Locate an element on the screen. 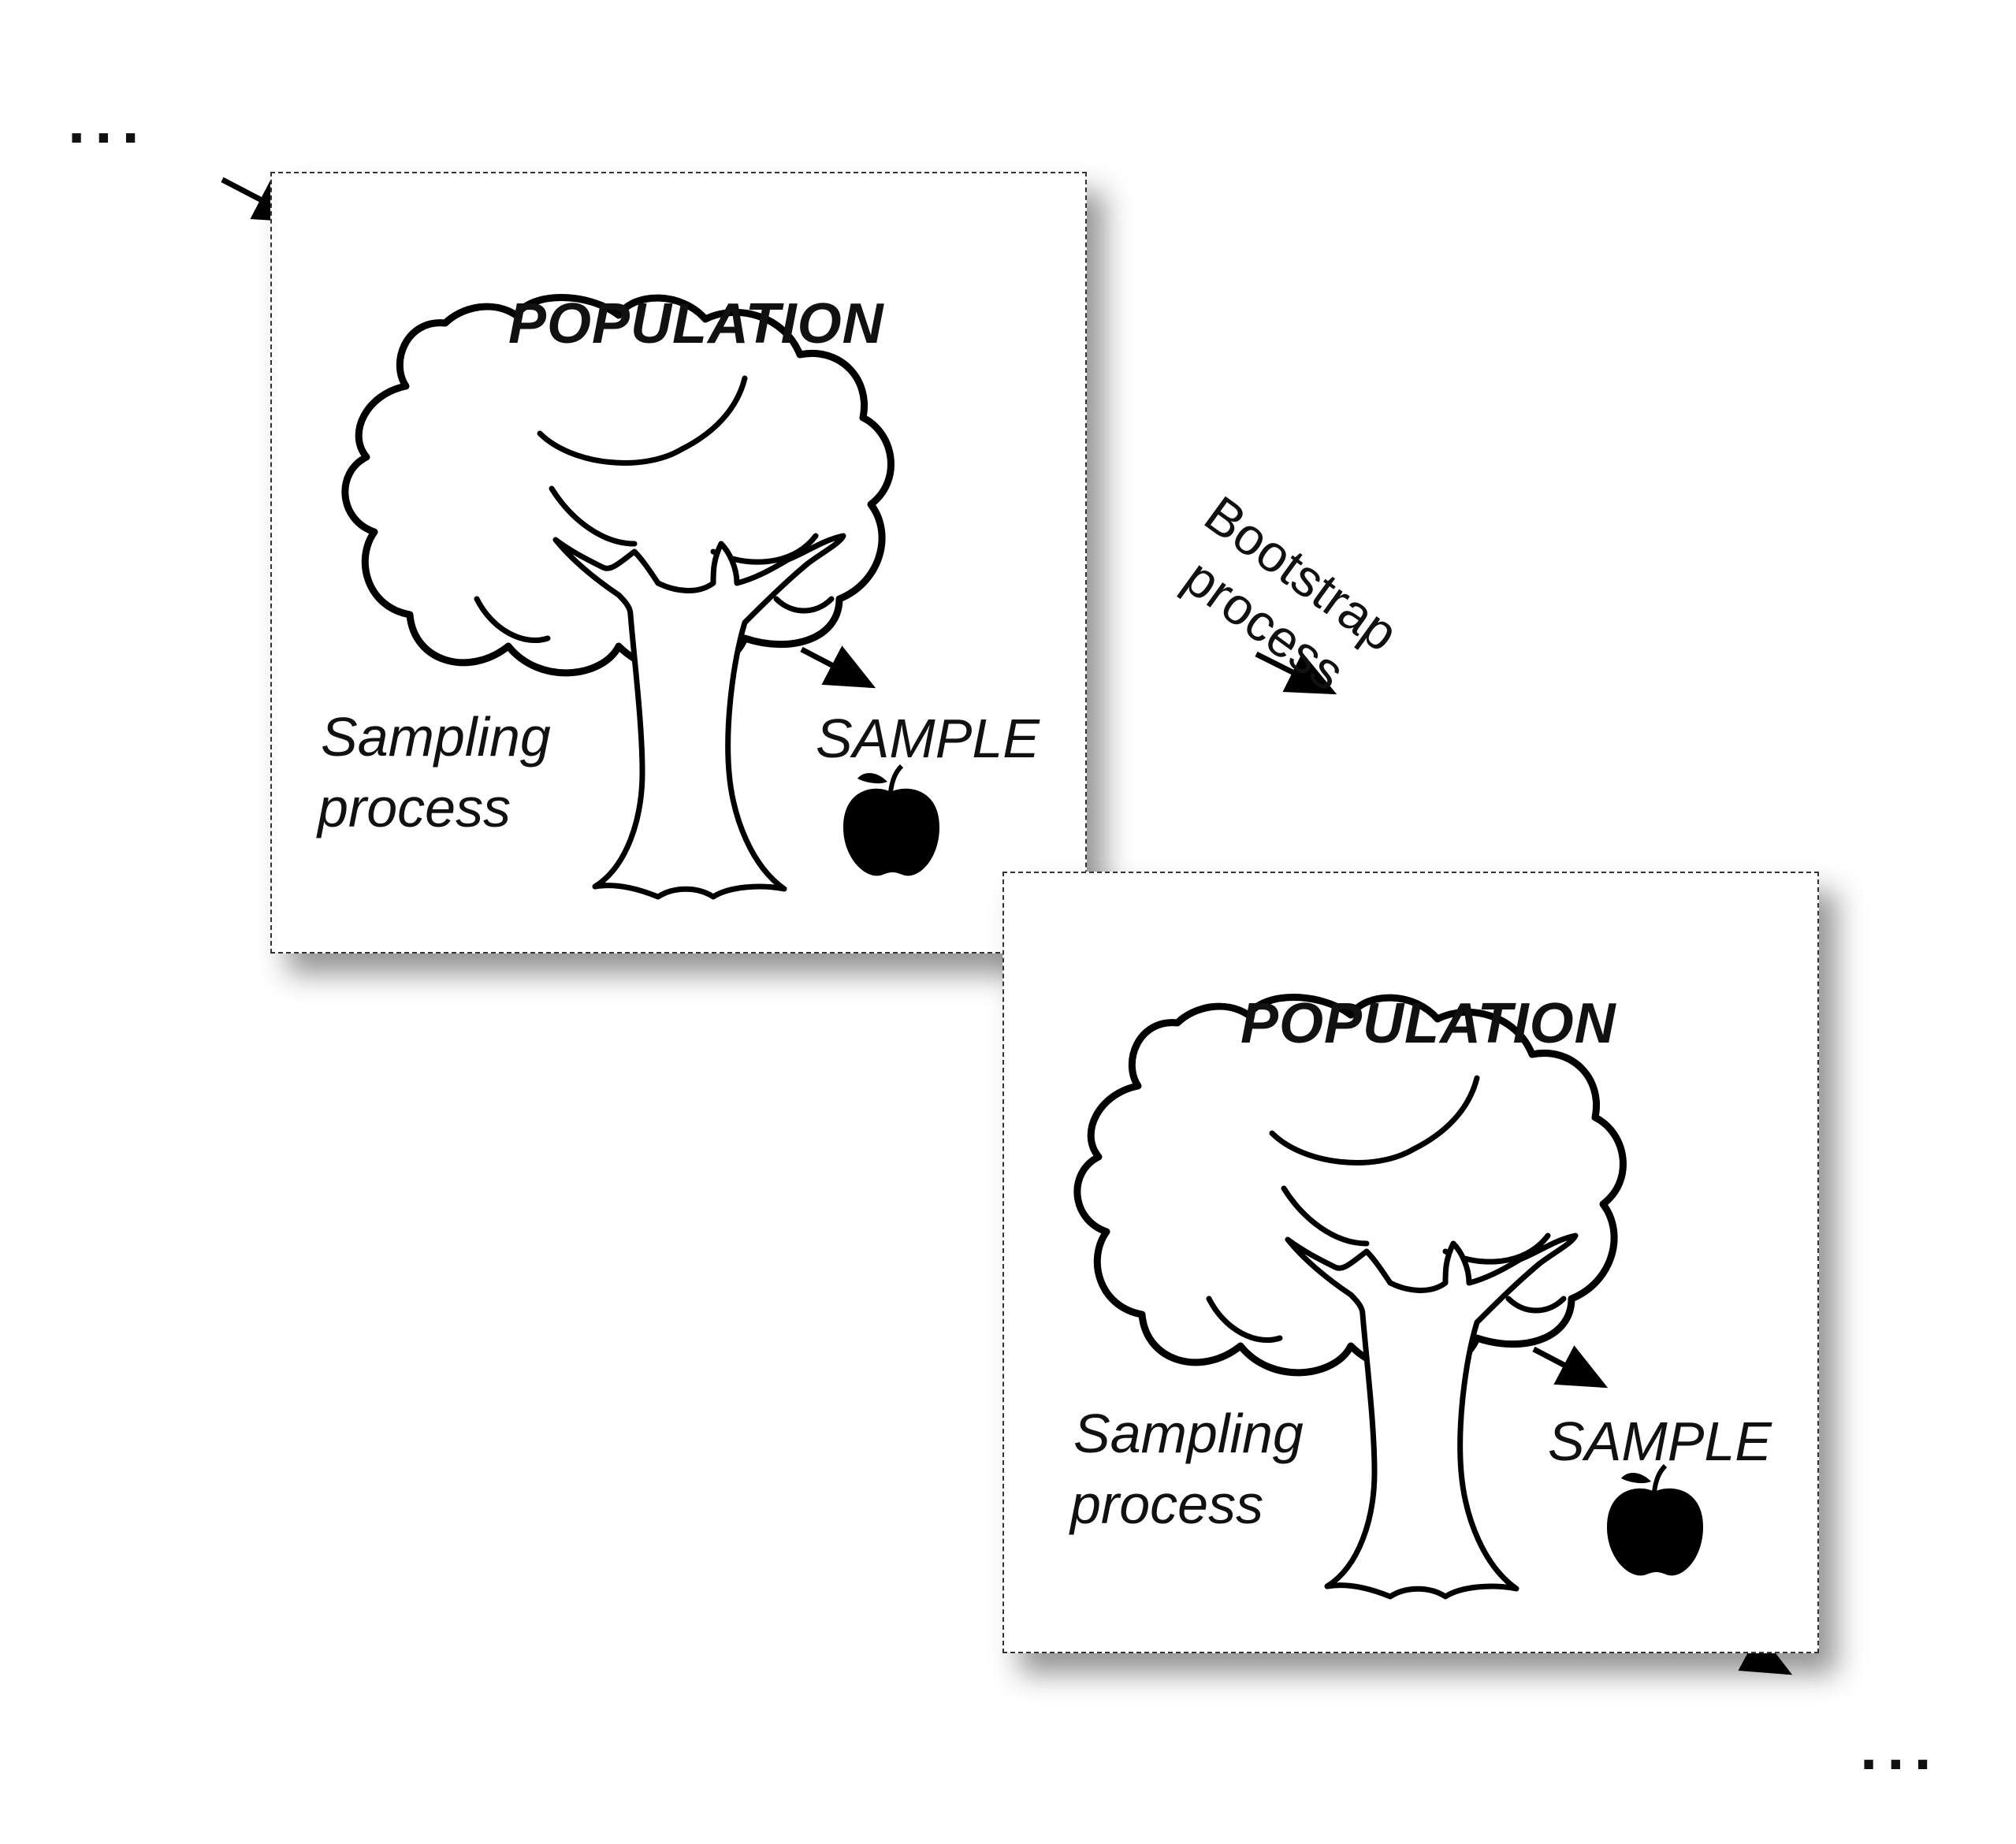  arrow-bootstrap is located at coordinates (1296, 673).